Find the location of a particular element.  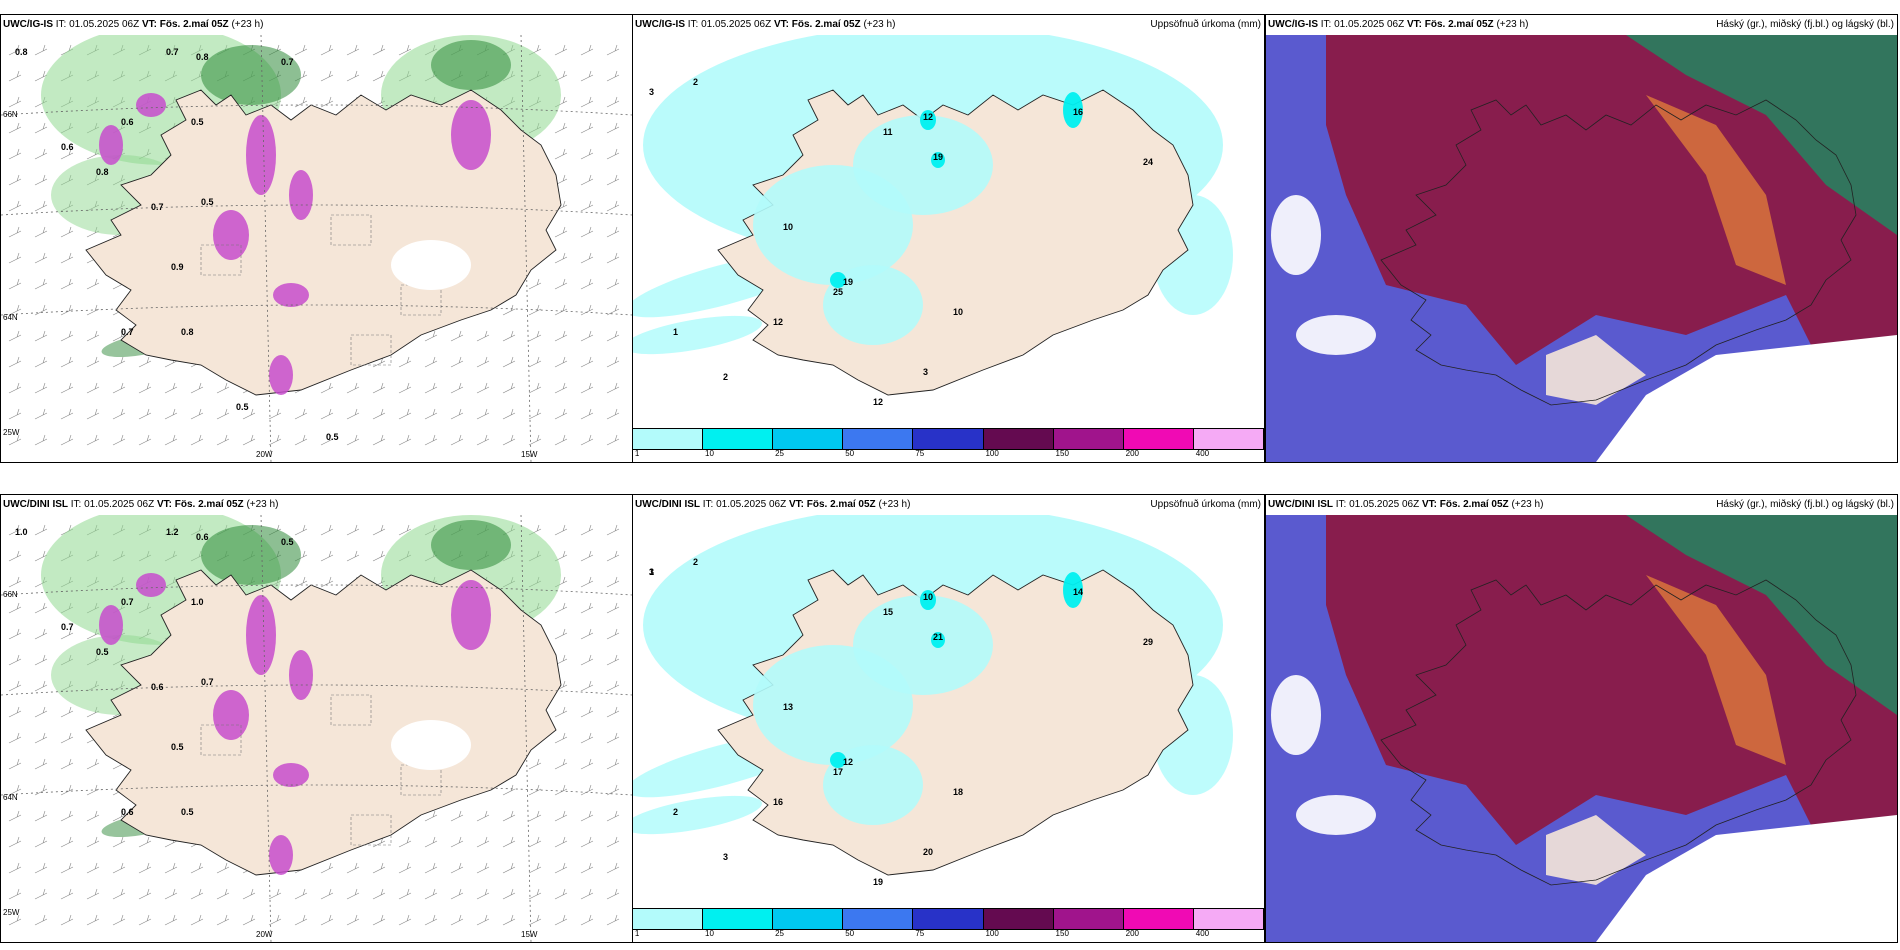

cloud-map is located at coordinates (1581, 728).